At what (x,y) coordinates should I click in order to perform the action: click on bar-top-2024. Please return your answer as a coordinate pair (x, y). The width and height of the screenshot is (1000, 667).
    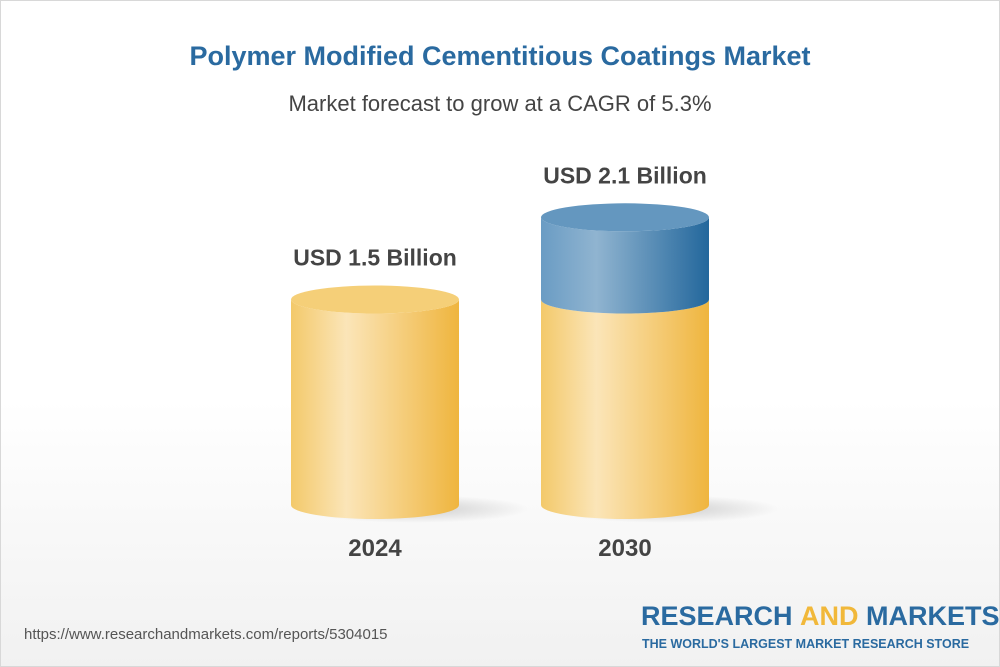
    Looking at the image, I should click on (375, 299).